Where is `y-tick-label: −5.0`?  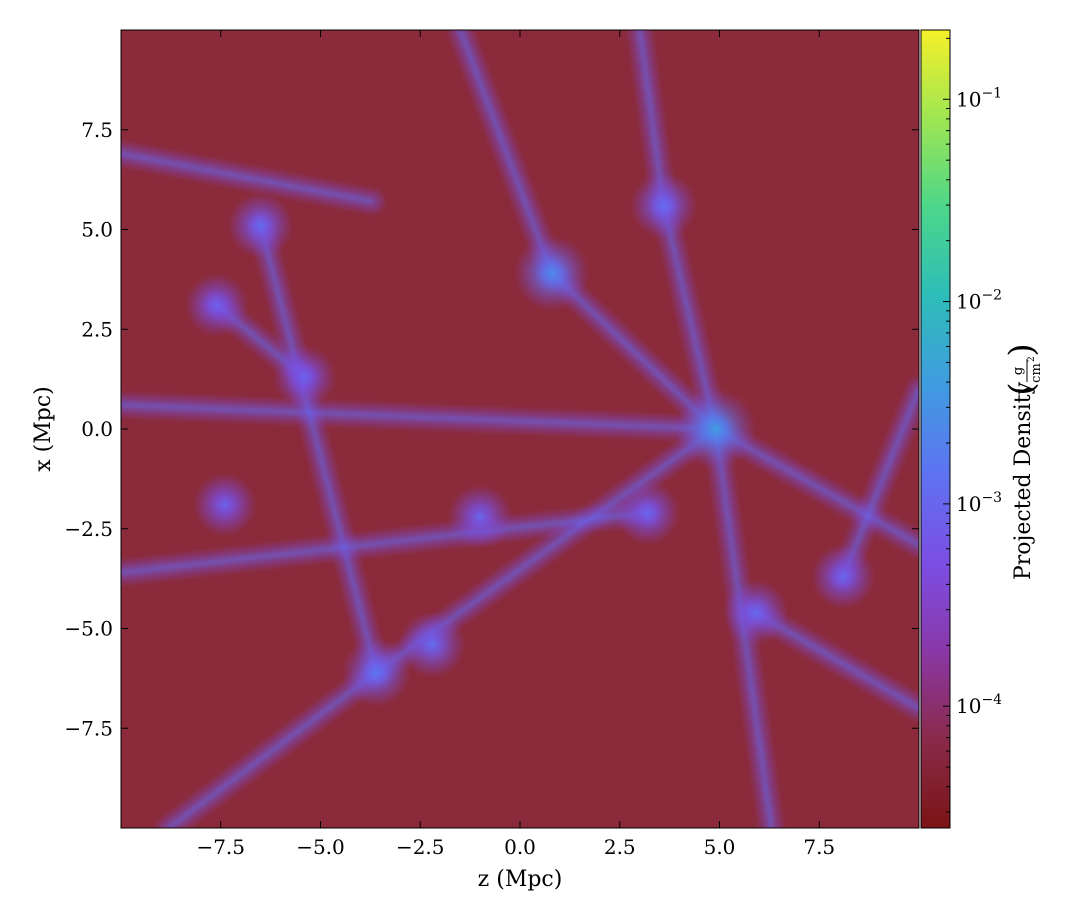 y-tick-label: −5.0 is located at coordinates (88, 629).